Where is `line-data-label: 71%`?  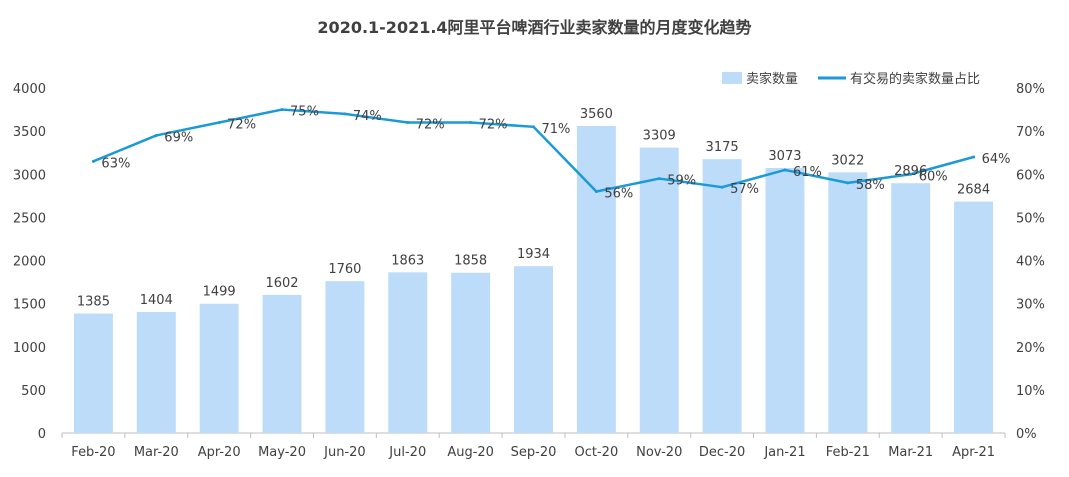
line-data-label: 71% is located at coordinates (556, 129).